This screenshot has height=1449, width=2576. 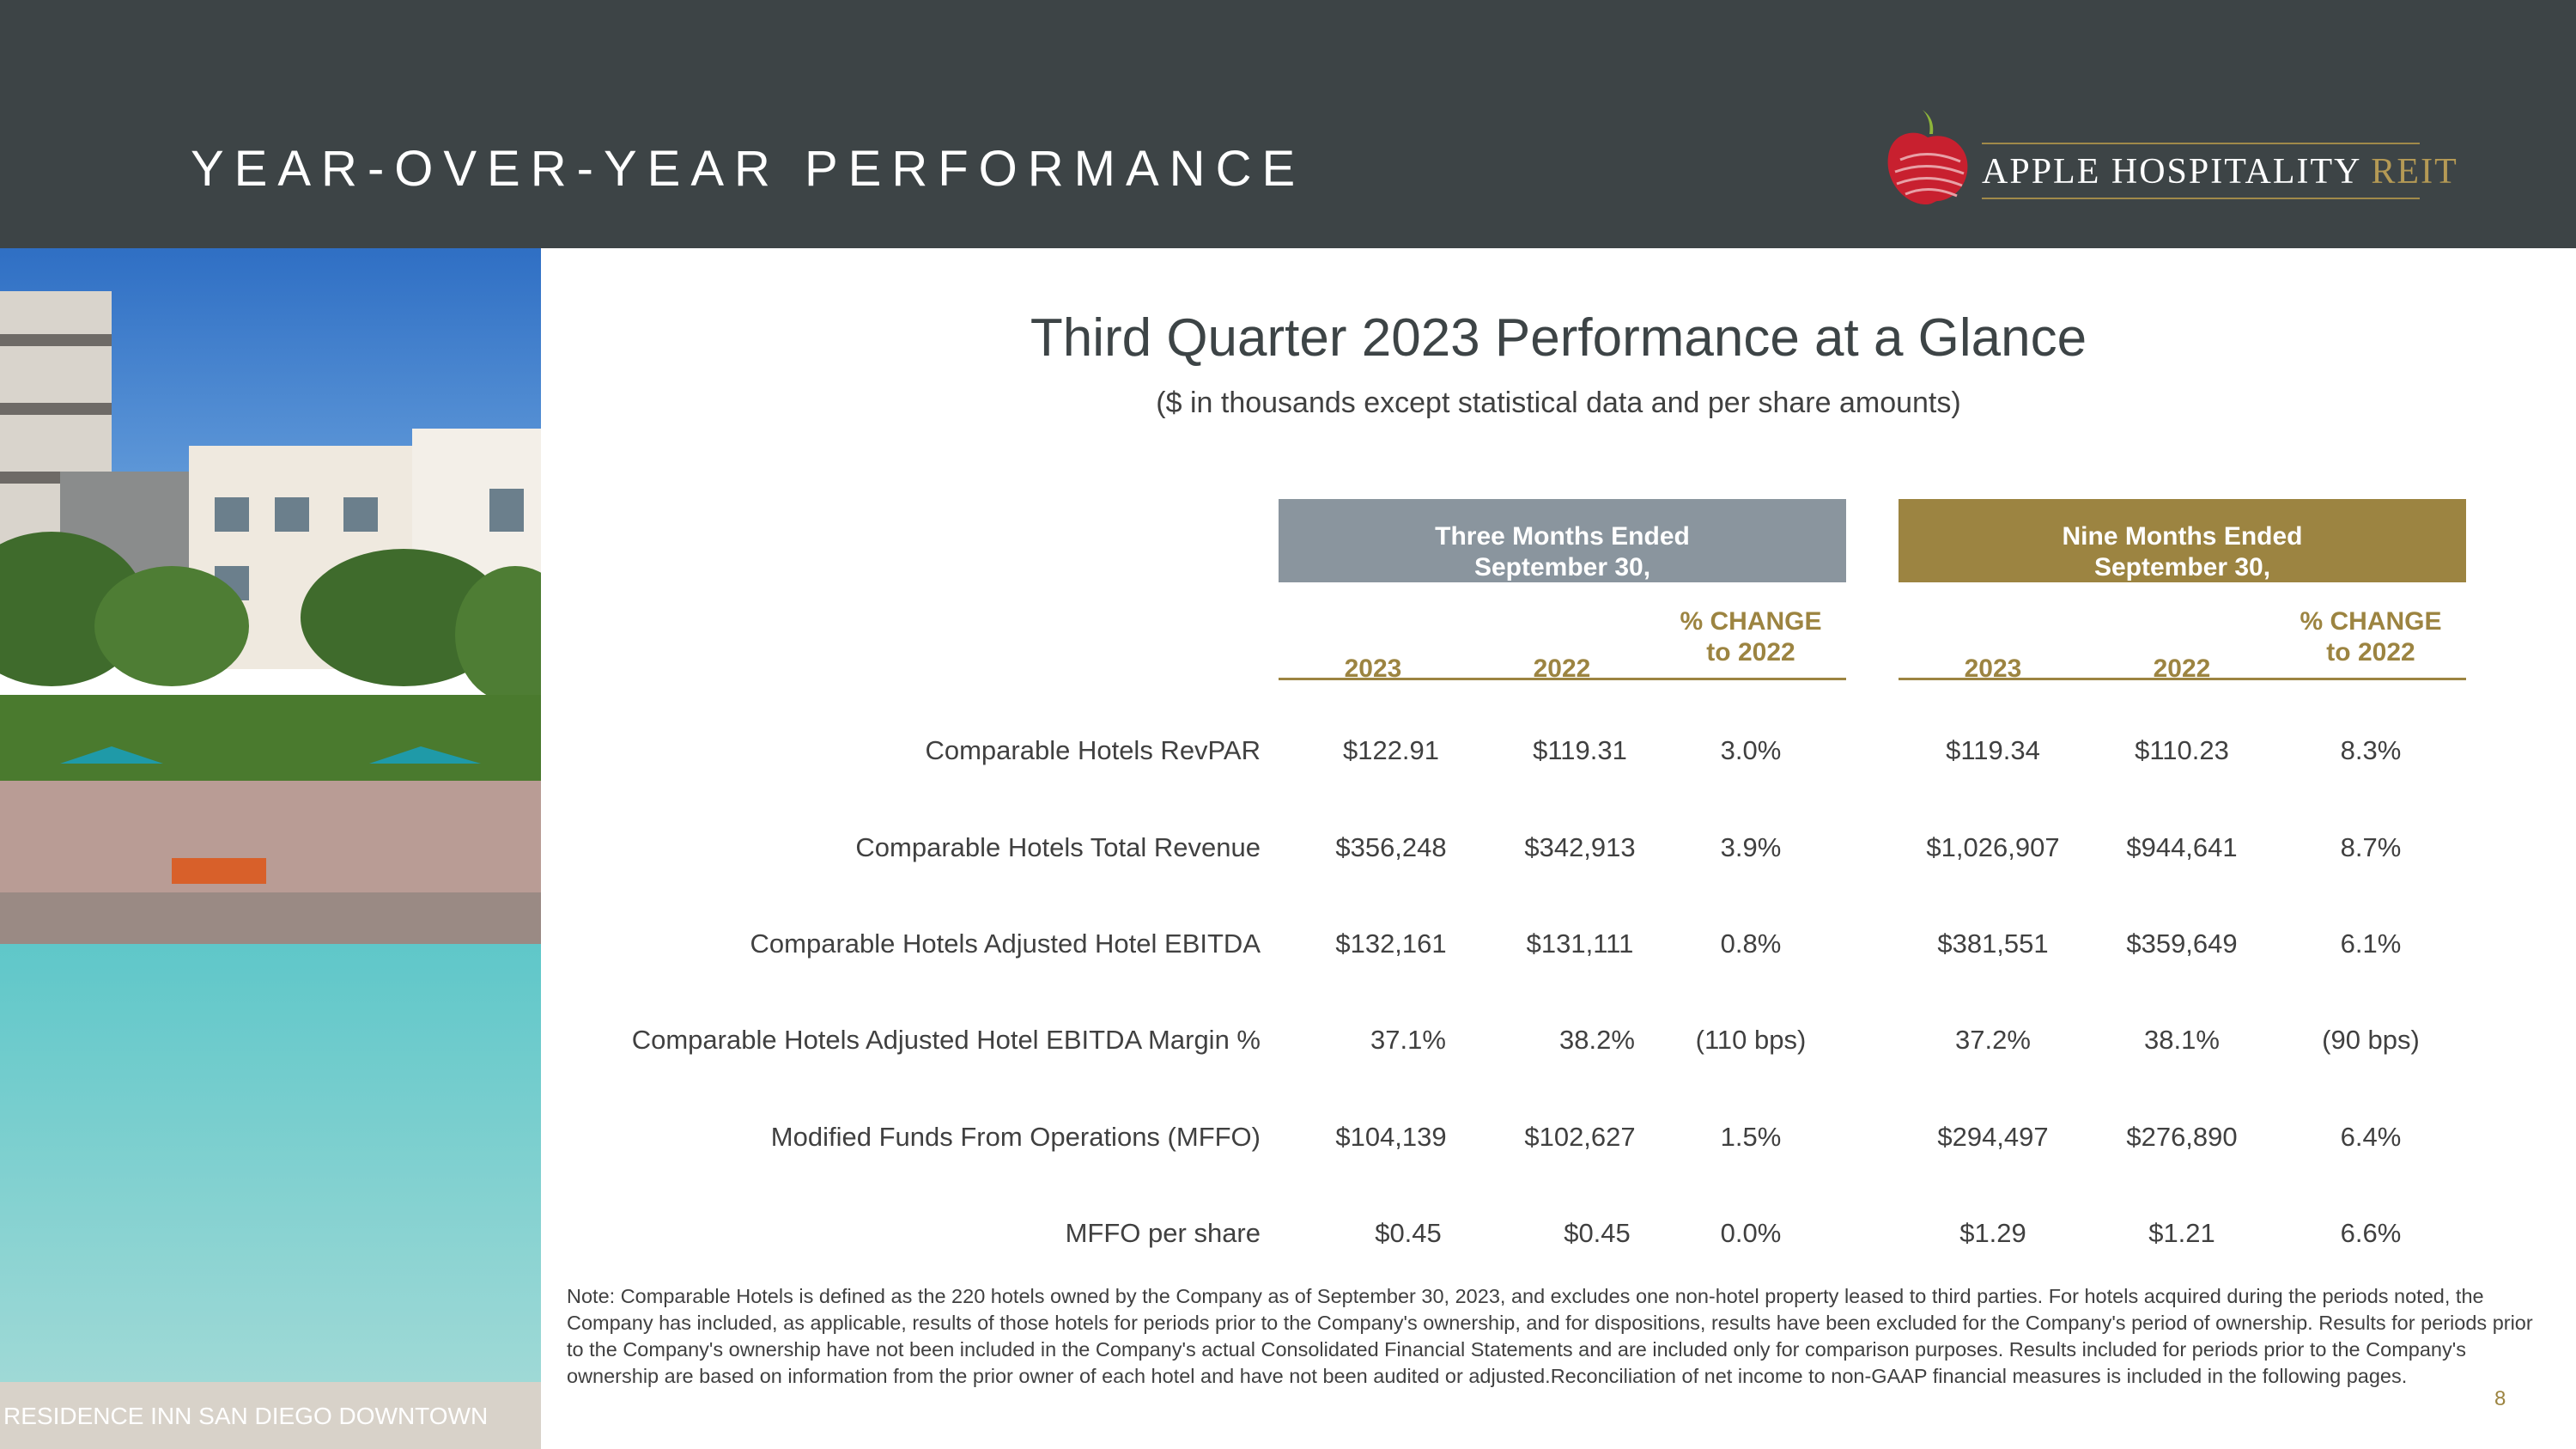 What do you see at coordinates (1580, 750) in the screenshot?
I see `table-cell: $119.31` at bounding box center [1580, 750].